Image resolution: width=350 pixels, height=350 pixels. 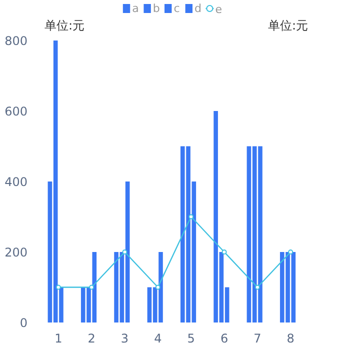 What do you see at coordinates (177, 8) in the screenshot?
I see `legend-label: c` at bounding box center [177, 8].